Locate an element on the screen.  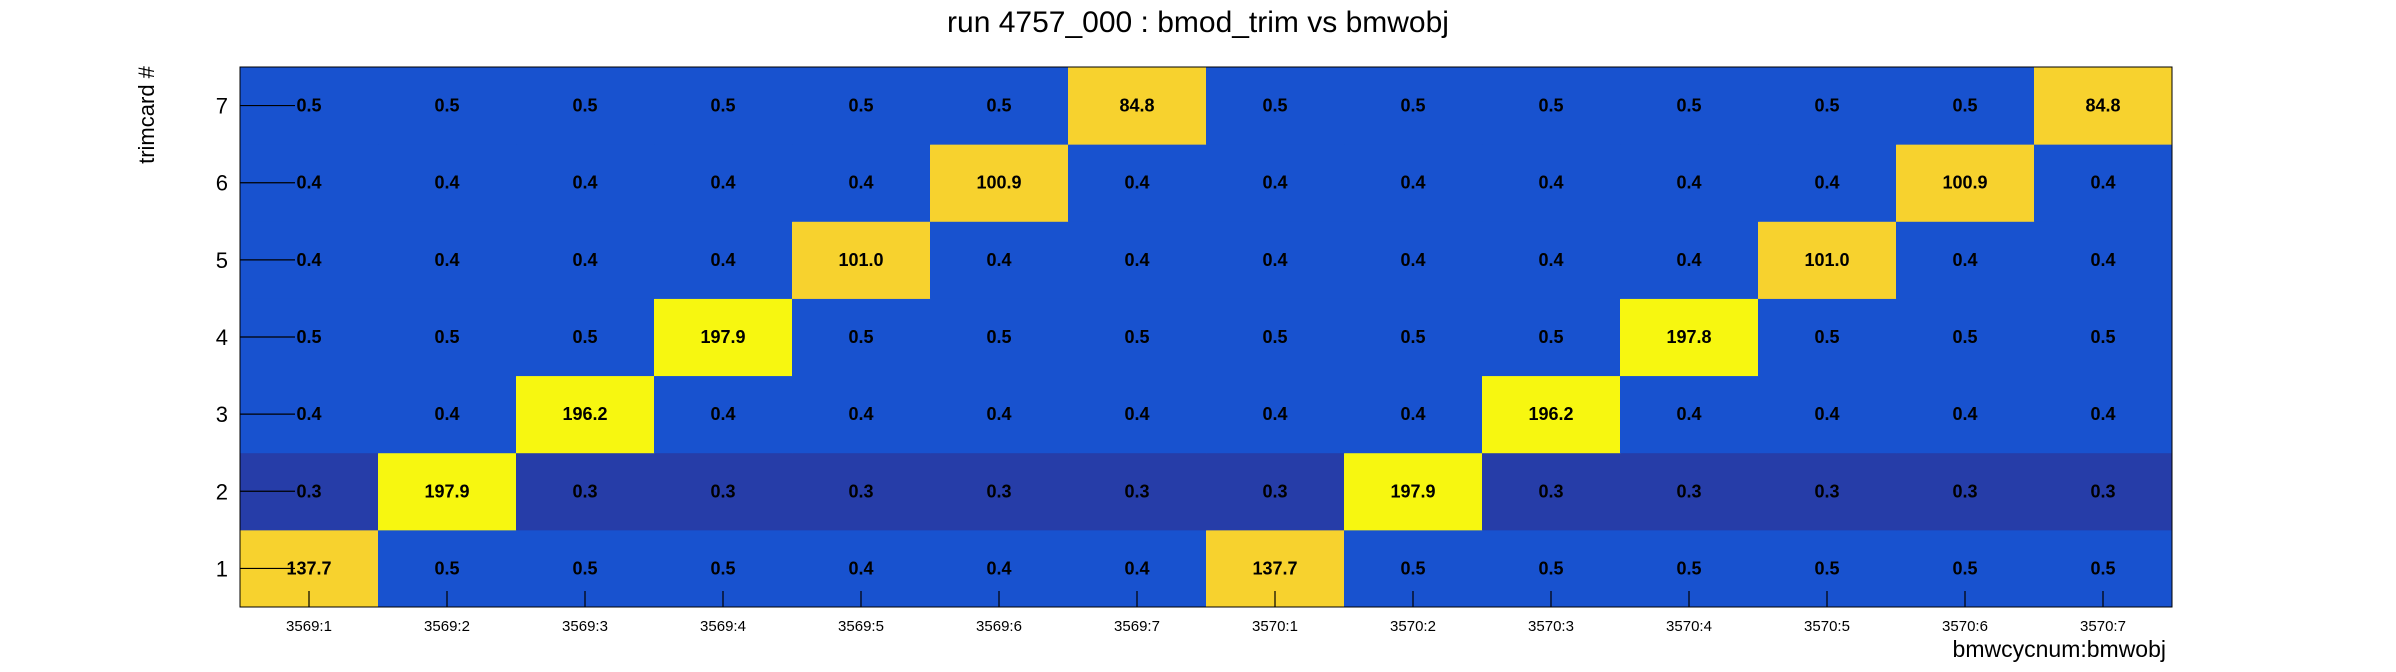
cell-value-label: 197.8 is located at coordinates (1688, 337).